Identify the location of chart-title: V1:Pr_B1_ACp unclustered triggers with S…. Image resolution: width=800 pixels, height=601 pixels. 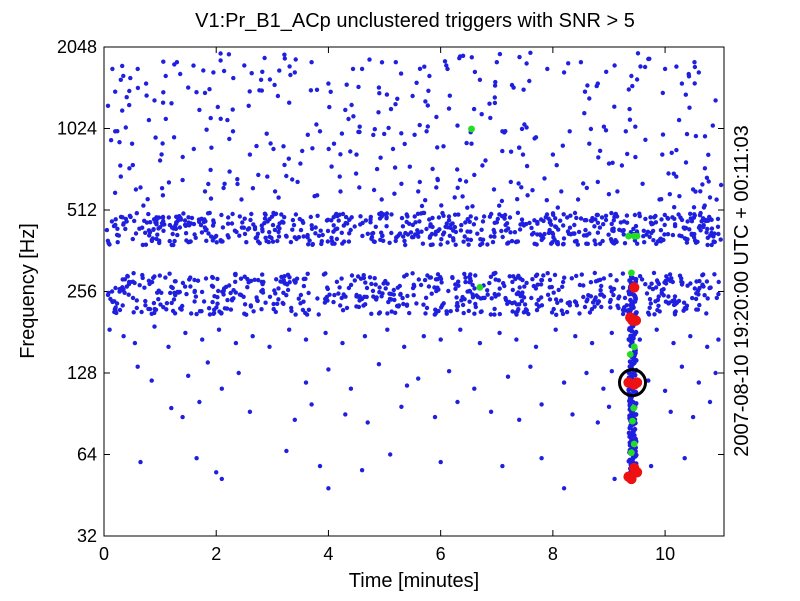
(415, 21).